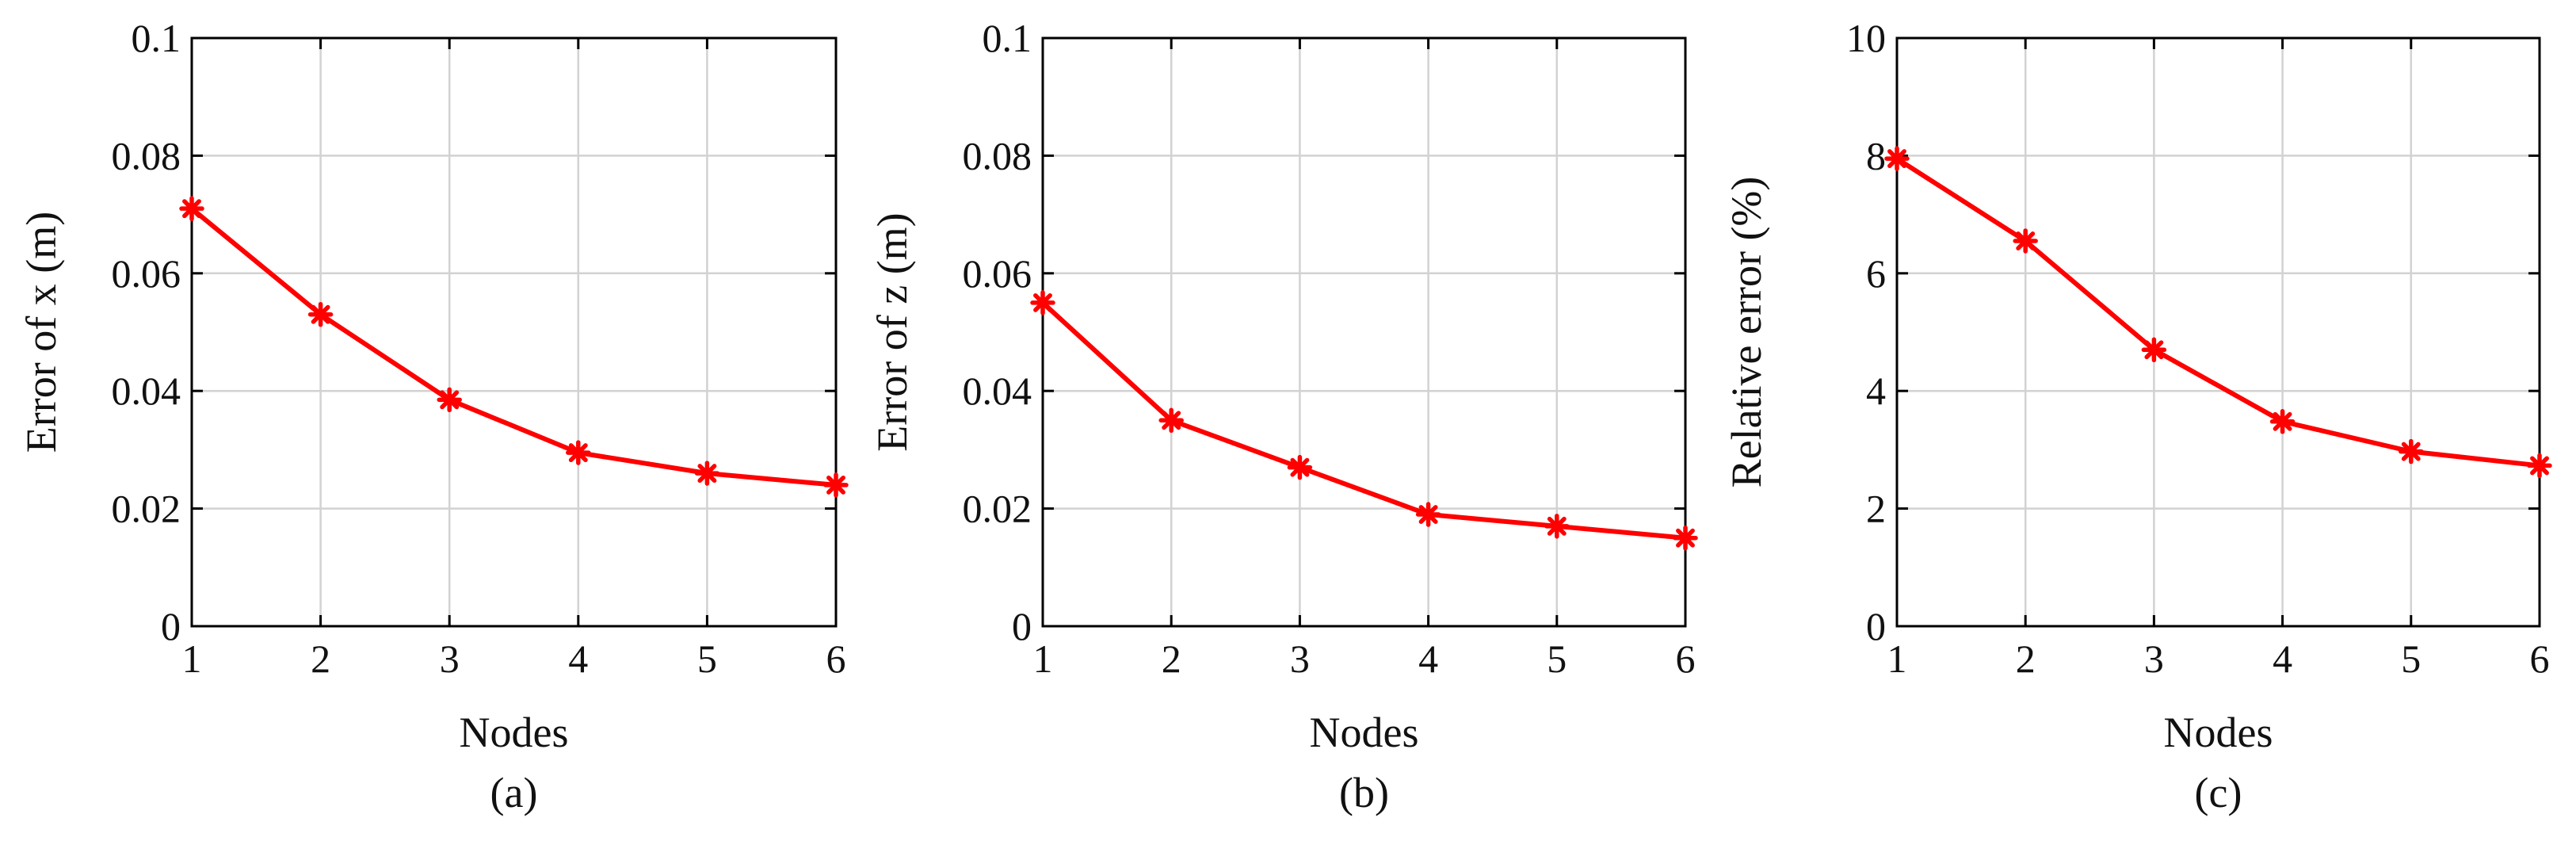 This screenshot has width=2576, height=841. What do you see at coordinates (1876, 156) in the screenshot?
I see `y-tick-label: 8` at bounding box center [1876, 156].